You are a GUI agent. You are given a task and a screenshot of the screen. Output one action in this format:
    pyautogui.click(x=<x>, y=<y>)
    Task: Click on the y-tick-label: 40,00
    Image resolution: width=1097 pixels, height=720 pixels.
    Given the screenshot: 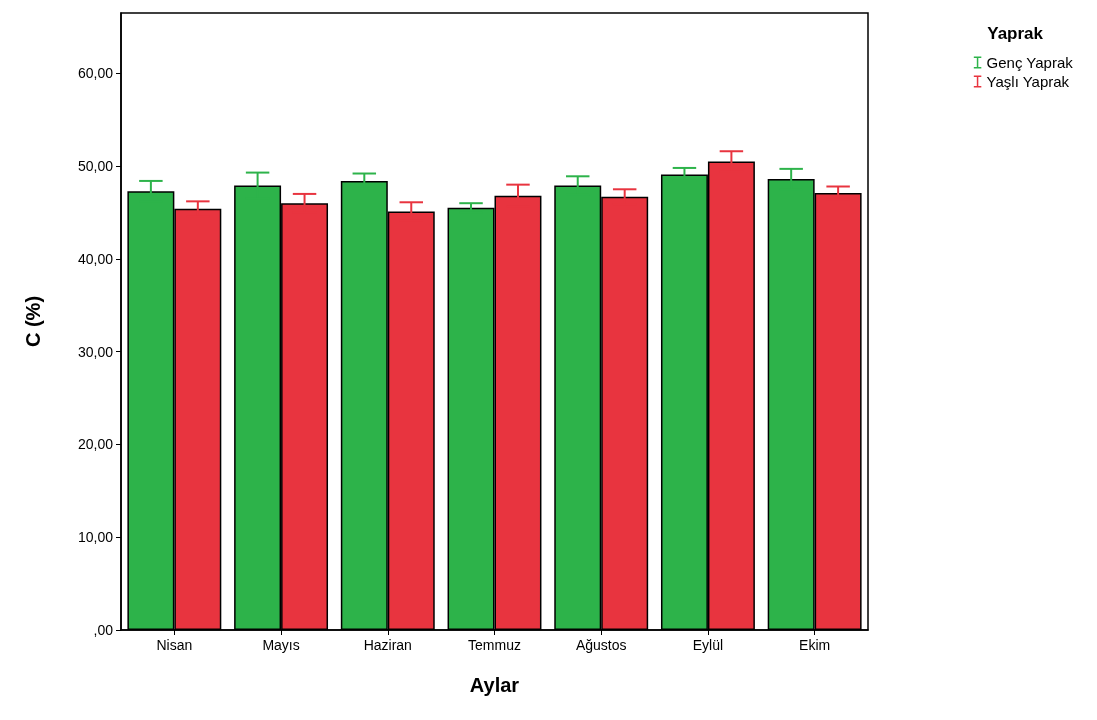 What is the action you would take?
    pyautogui.click(x=95, y=258)
    